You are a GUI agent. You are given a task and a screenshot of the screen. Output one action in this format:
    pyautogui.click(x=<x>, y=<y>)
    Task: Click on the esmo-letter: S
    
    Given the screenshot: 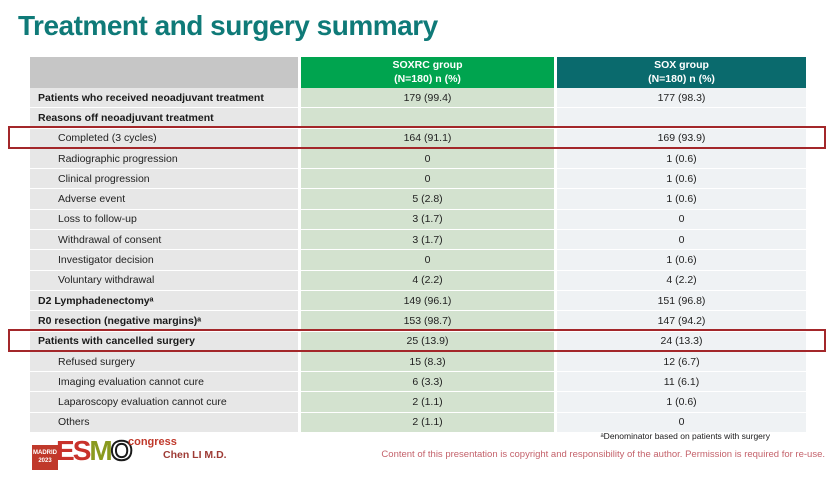 What is the action you would take?
    pyautogui.click(x=82, y=450)
    